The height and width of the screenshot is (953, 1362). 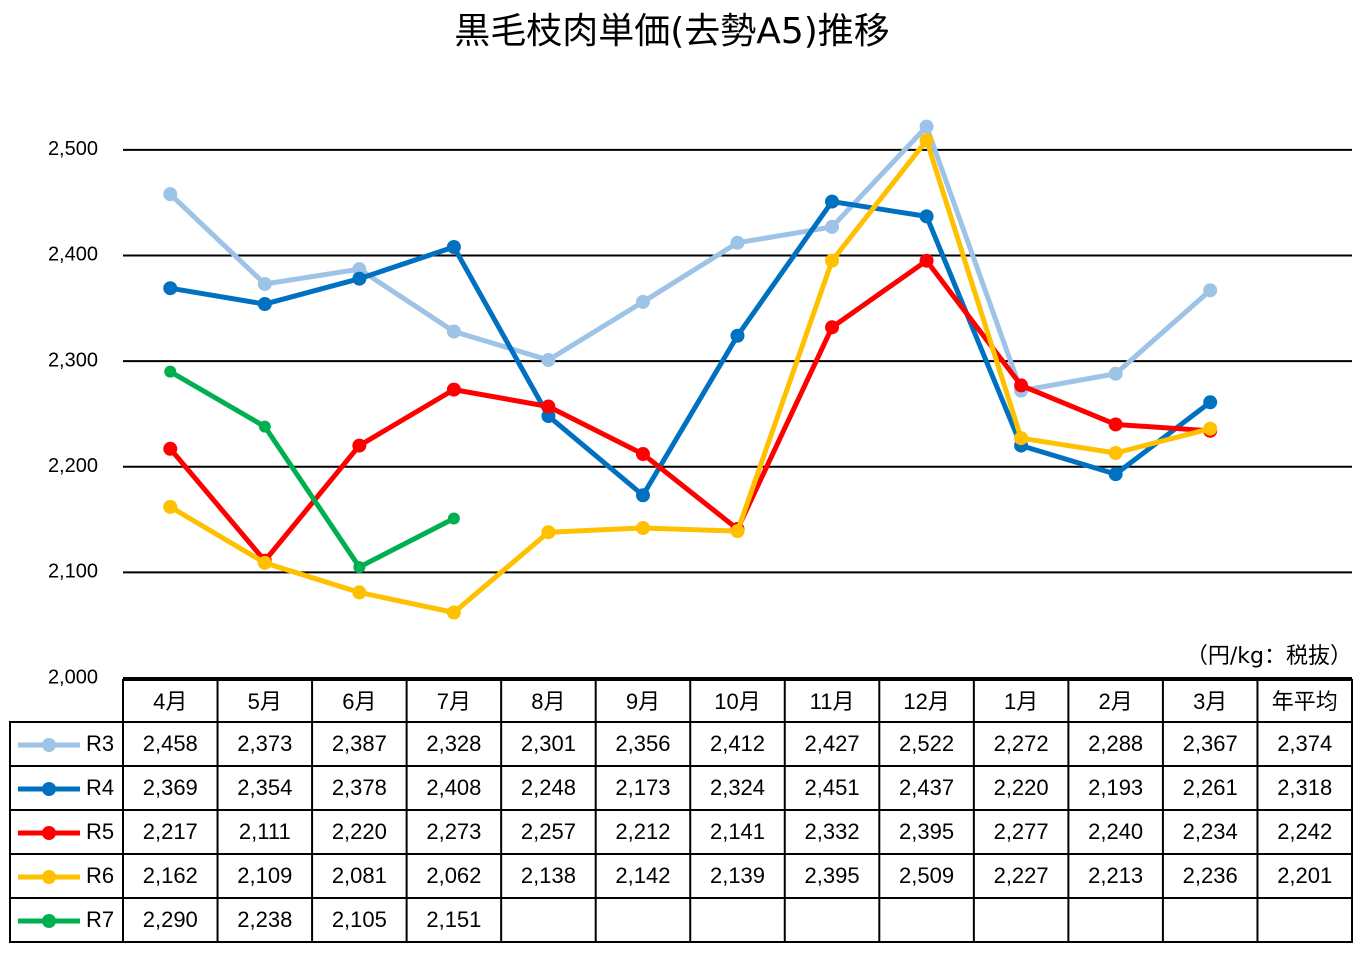 I want to click on legend-label: R4, so click(x=100, y=787).